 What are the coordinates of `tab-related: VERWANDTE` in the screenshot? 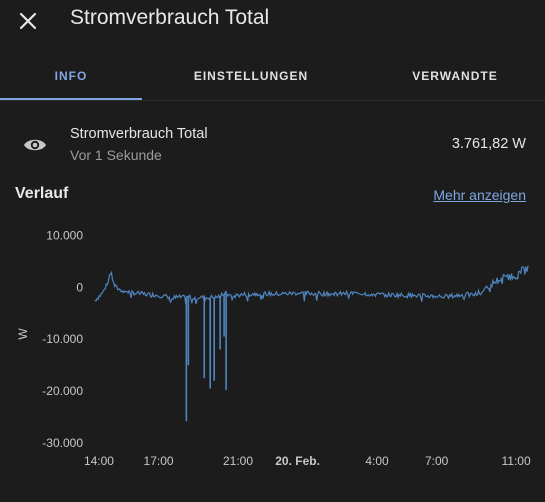 It's located at (455, 76).